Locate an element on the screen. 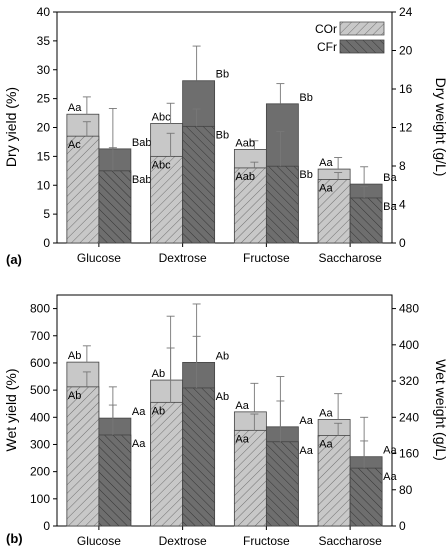 The height and width of the screenshot is (550, 448). y2-tick-label: 4 is located at coordinates (402, 205).